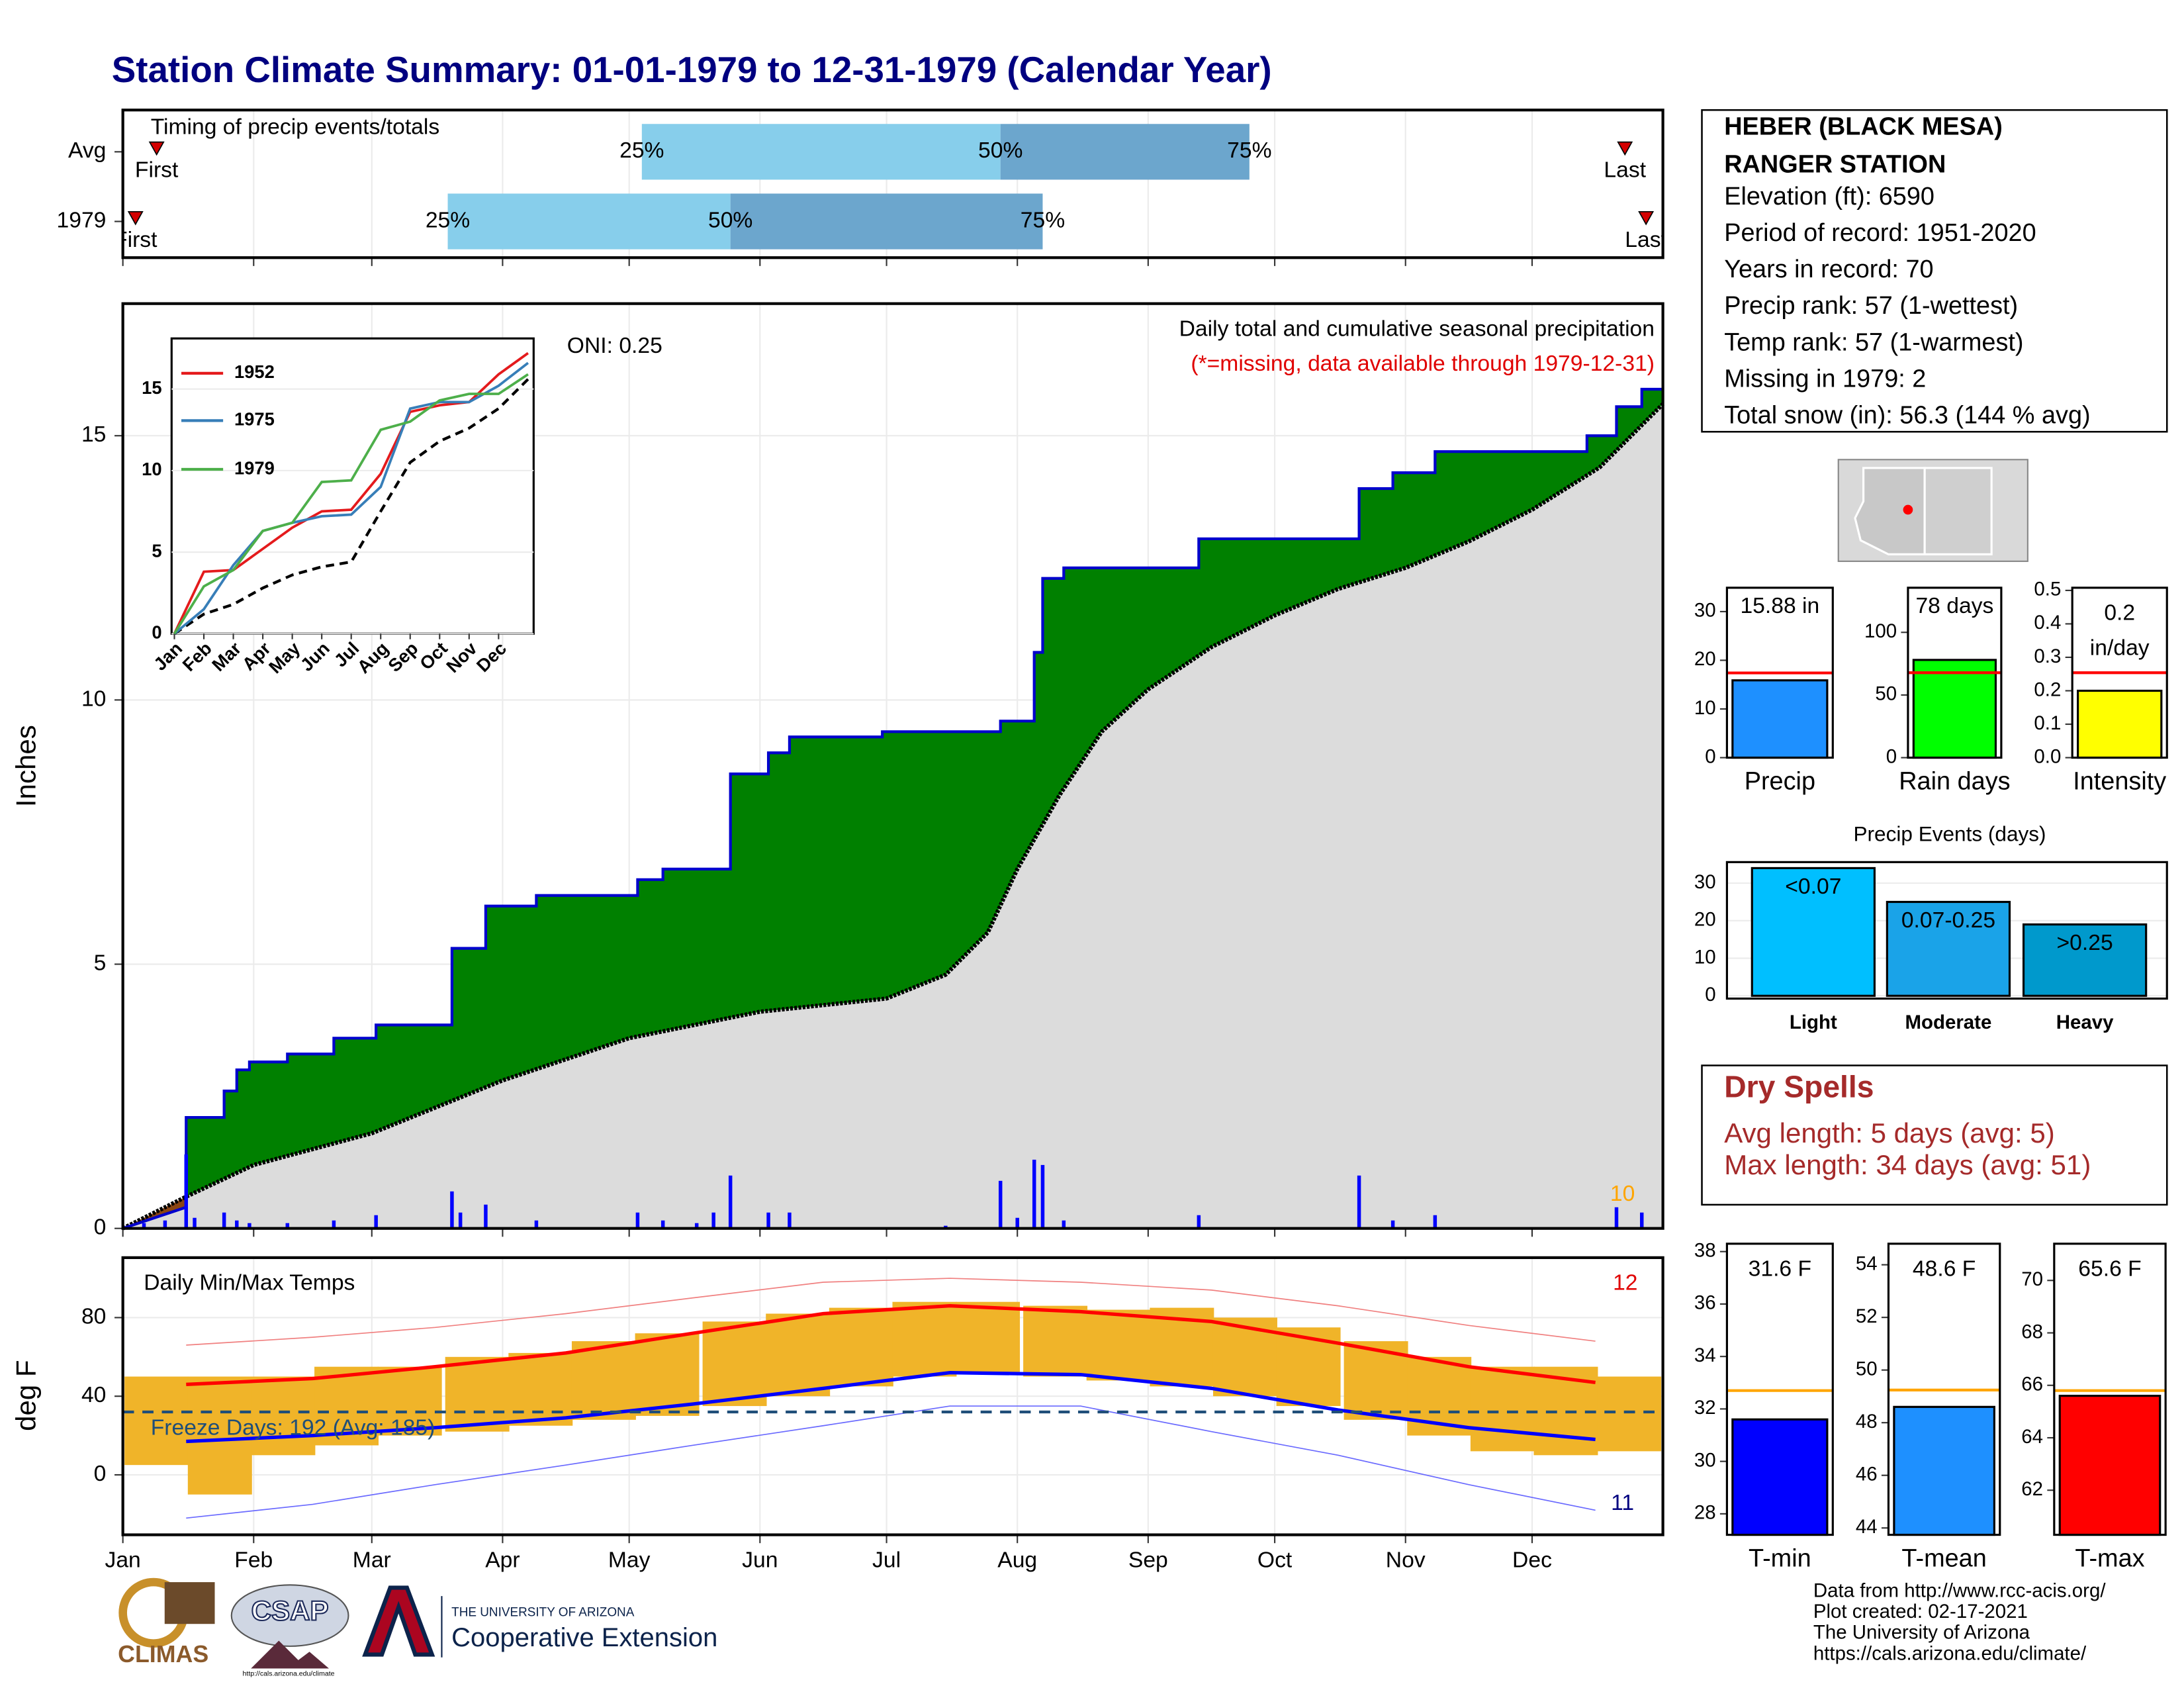  Describe the element at coordinates (87, 150) in the screenshot. I see `row-label: Avg` at that location.